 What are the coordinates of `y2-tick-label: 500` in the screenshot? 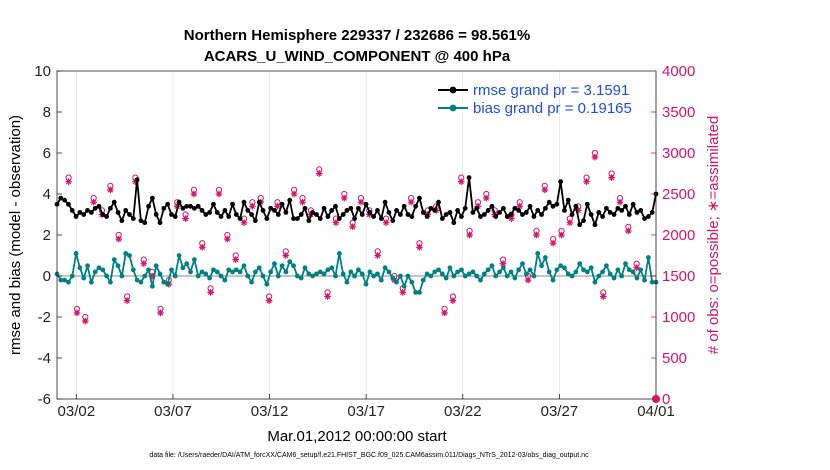 It's located at (674, 358).